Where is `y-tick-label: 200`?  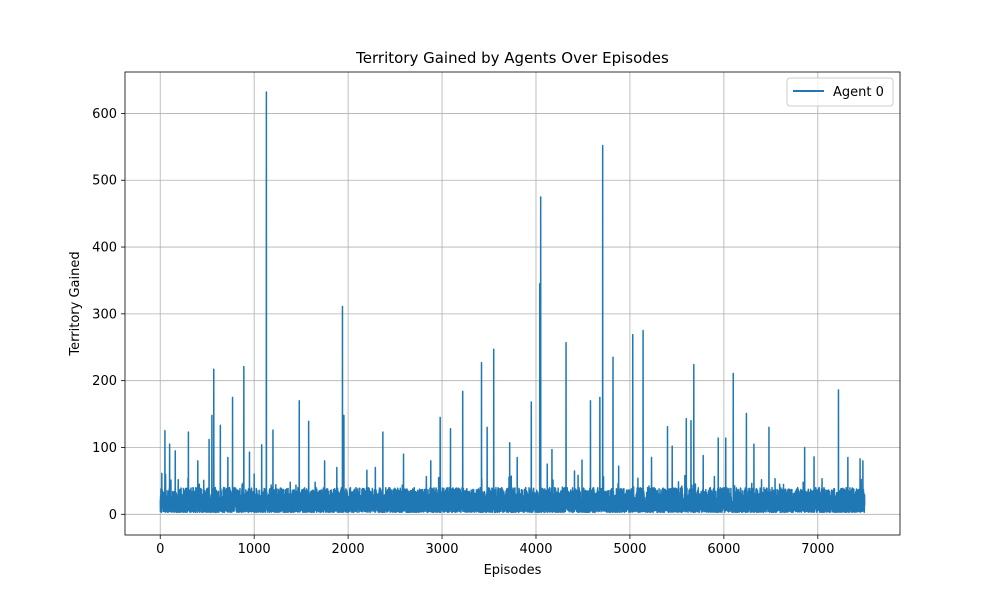 y-tick-label: 200 is located at coordinates (104, 381).